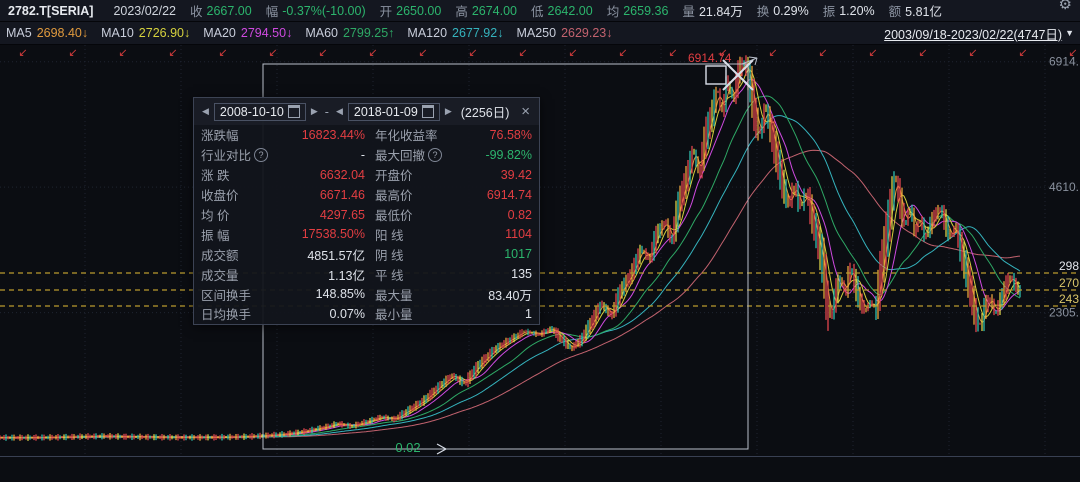 The height and width of the screenshot is (482, 1080). I want to click on selection-handle, so click(716, 75).